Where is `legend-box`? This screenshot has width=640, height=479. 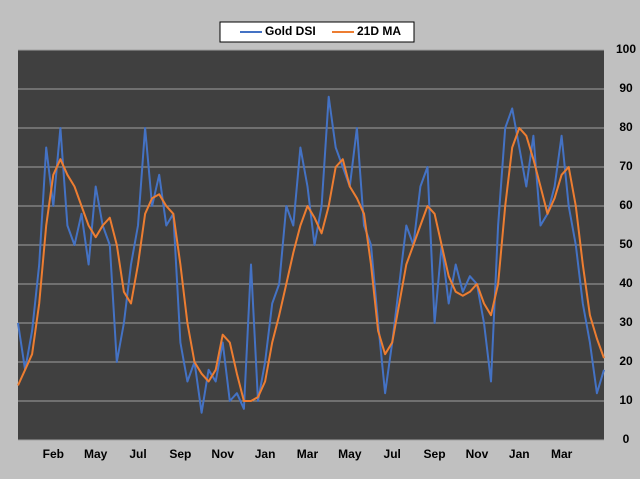
legend-box is located at coordinates (317, 32).